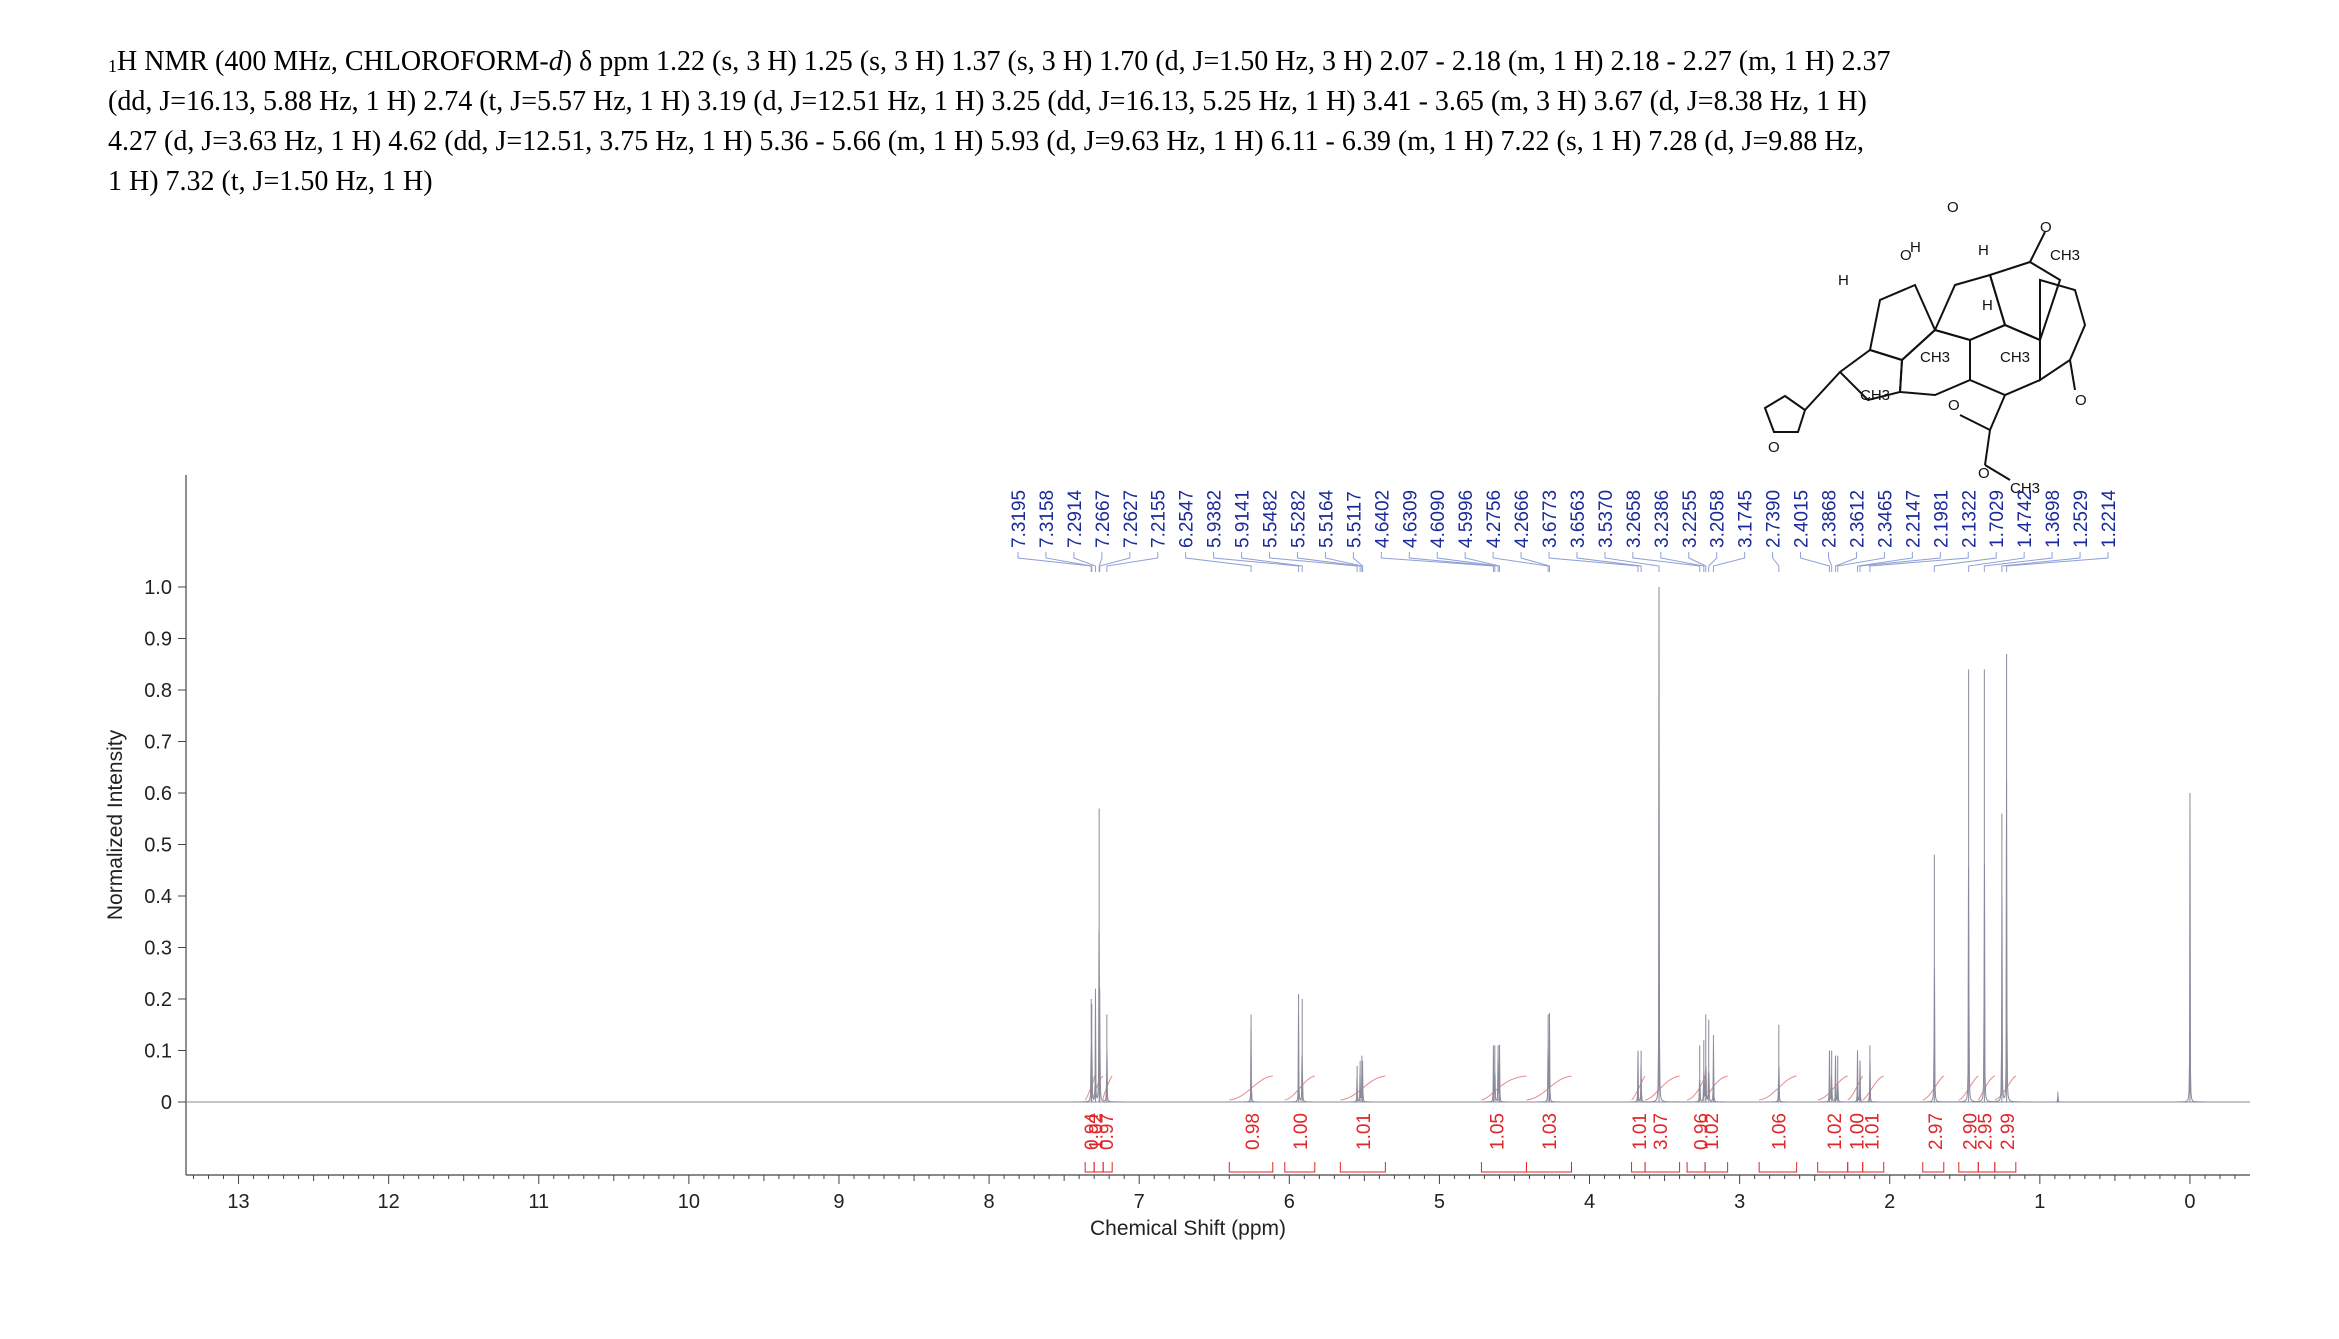 Image resolution: width=2339 pixels, height=1339 pixels. Describe the element at coordinates (1131, 519) in the screenshot. I see `peak-label: 7.2627` at that location.